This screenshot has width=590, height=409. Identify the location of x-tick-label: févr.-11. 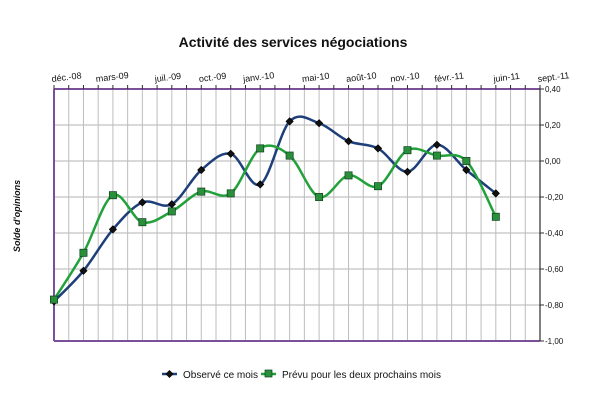
(449, 77).